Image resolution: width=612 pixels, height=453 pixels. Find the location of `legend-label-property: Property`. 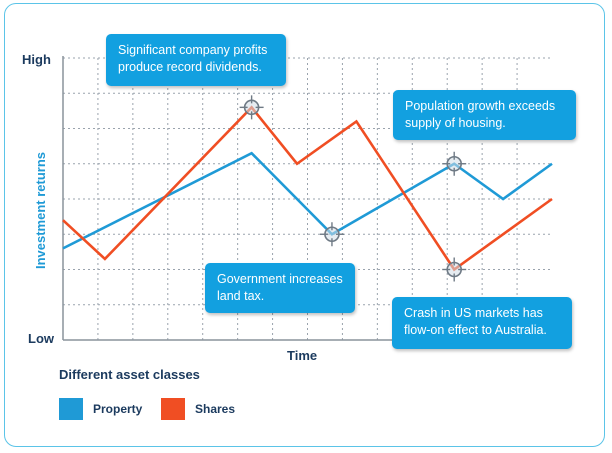

legend-label-property: Property is located at coordinates (118, 409).